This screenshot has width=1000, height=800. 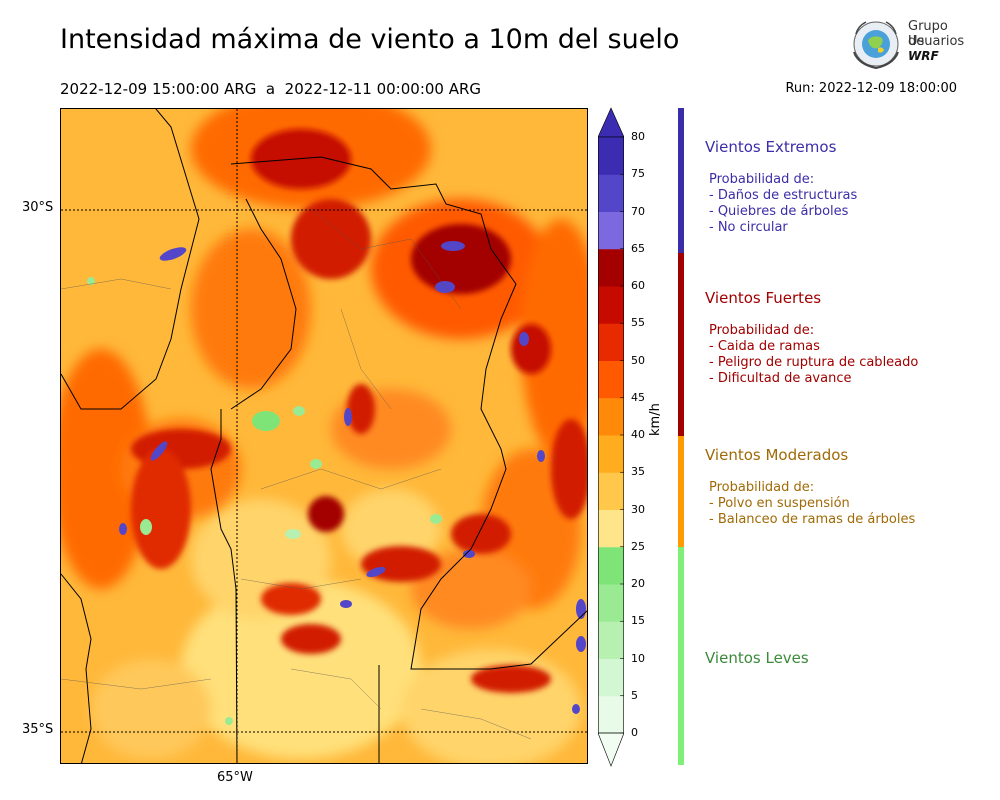 What do you see at coordinates (871, 88) in the screenshot?
I see `run-time: Run: 2022-12-09 18:00:00` at bounding box center [871, 88].